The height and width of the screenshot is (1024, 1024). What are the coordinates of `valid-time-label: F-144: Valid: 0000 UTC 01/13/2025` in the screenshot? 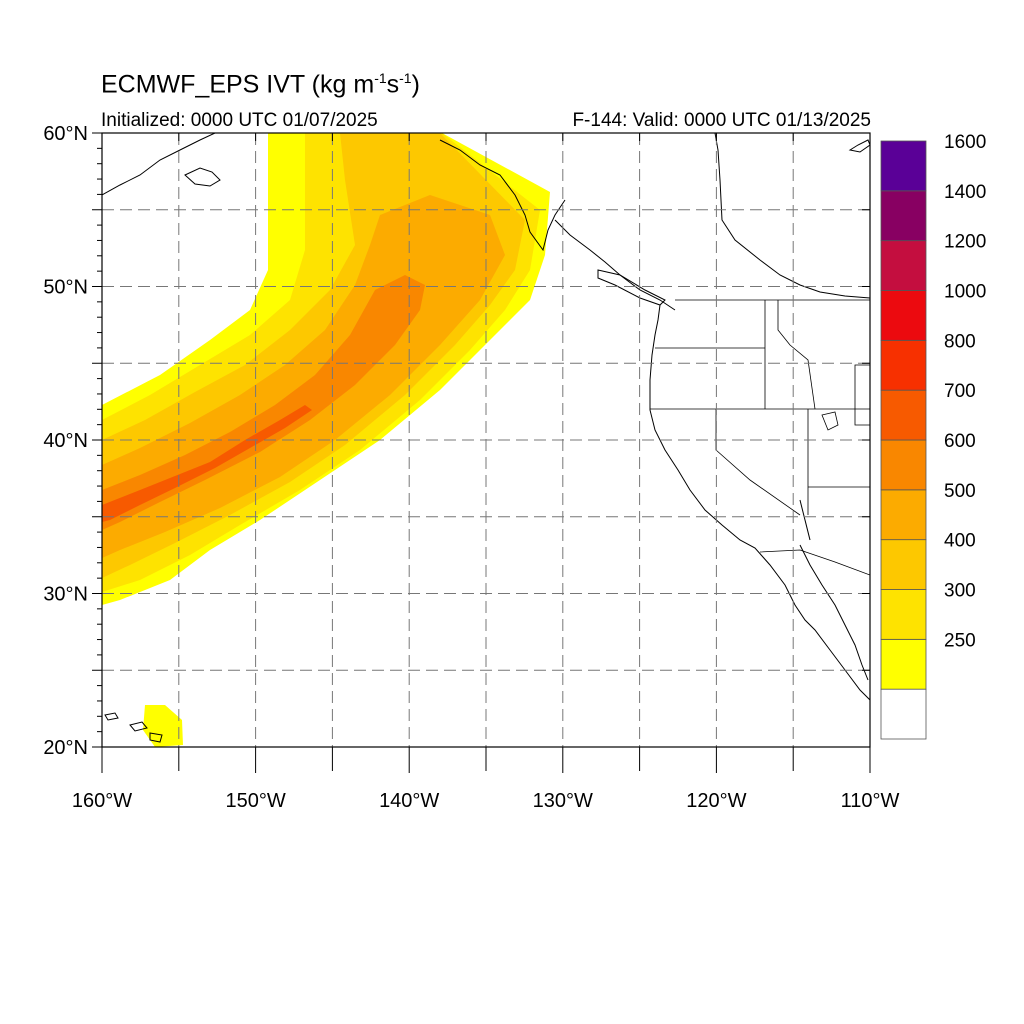 It's located at (721, 120).